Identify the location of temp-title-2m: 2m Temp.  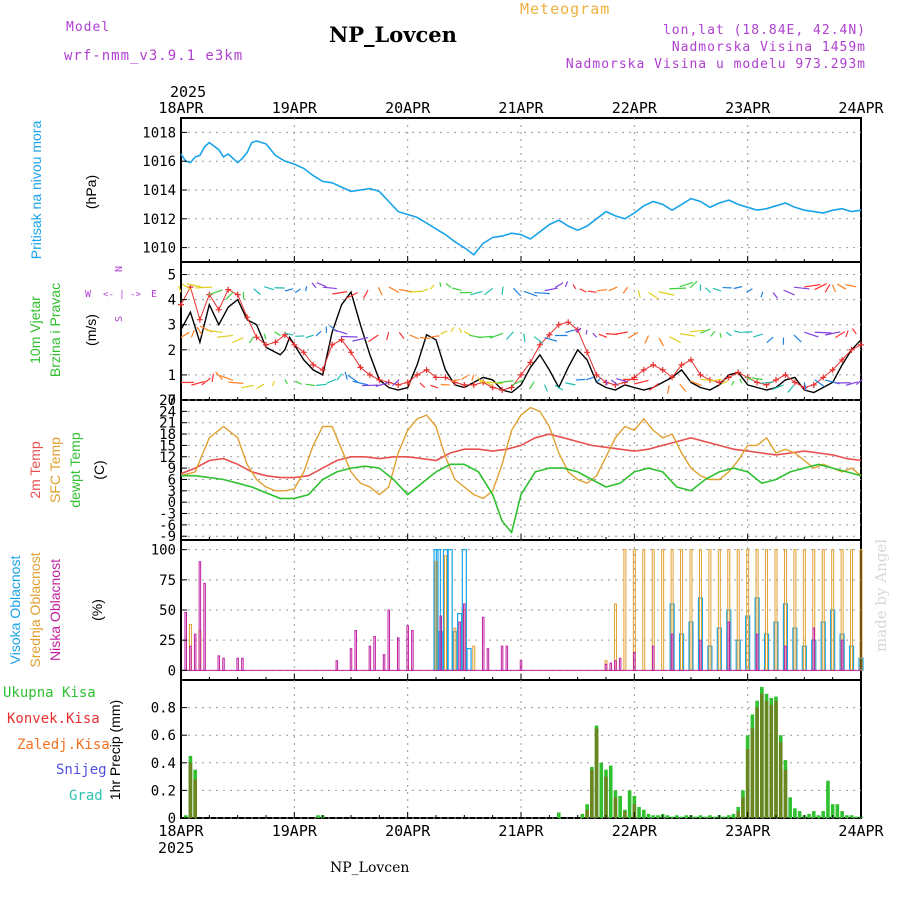
(35, 470).